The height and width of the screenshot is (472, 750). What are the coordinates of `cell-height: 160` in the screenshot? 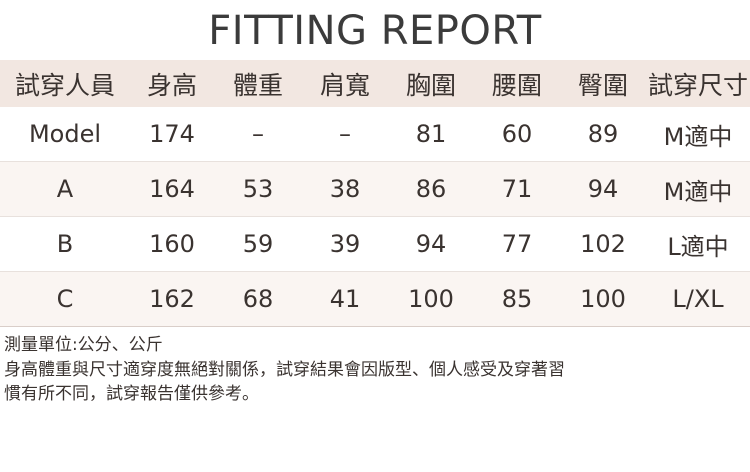 It's located at (172, 244).